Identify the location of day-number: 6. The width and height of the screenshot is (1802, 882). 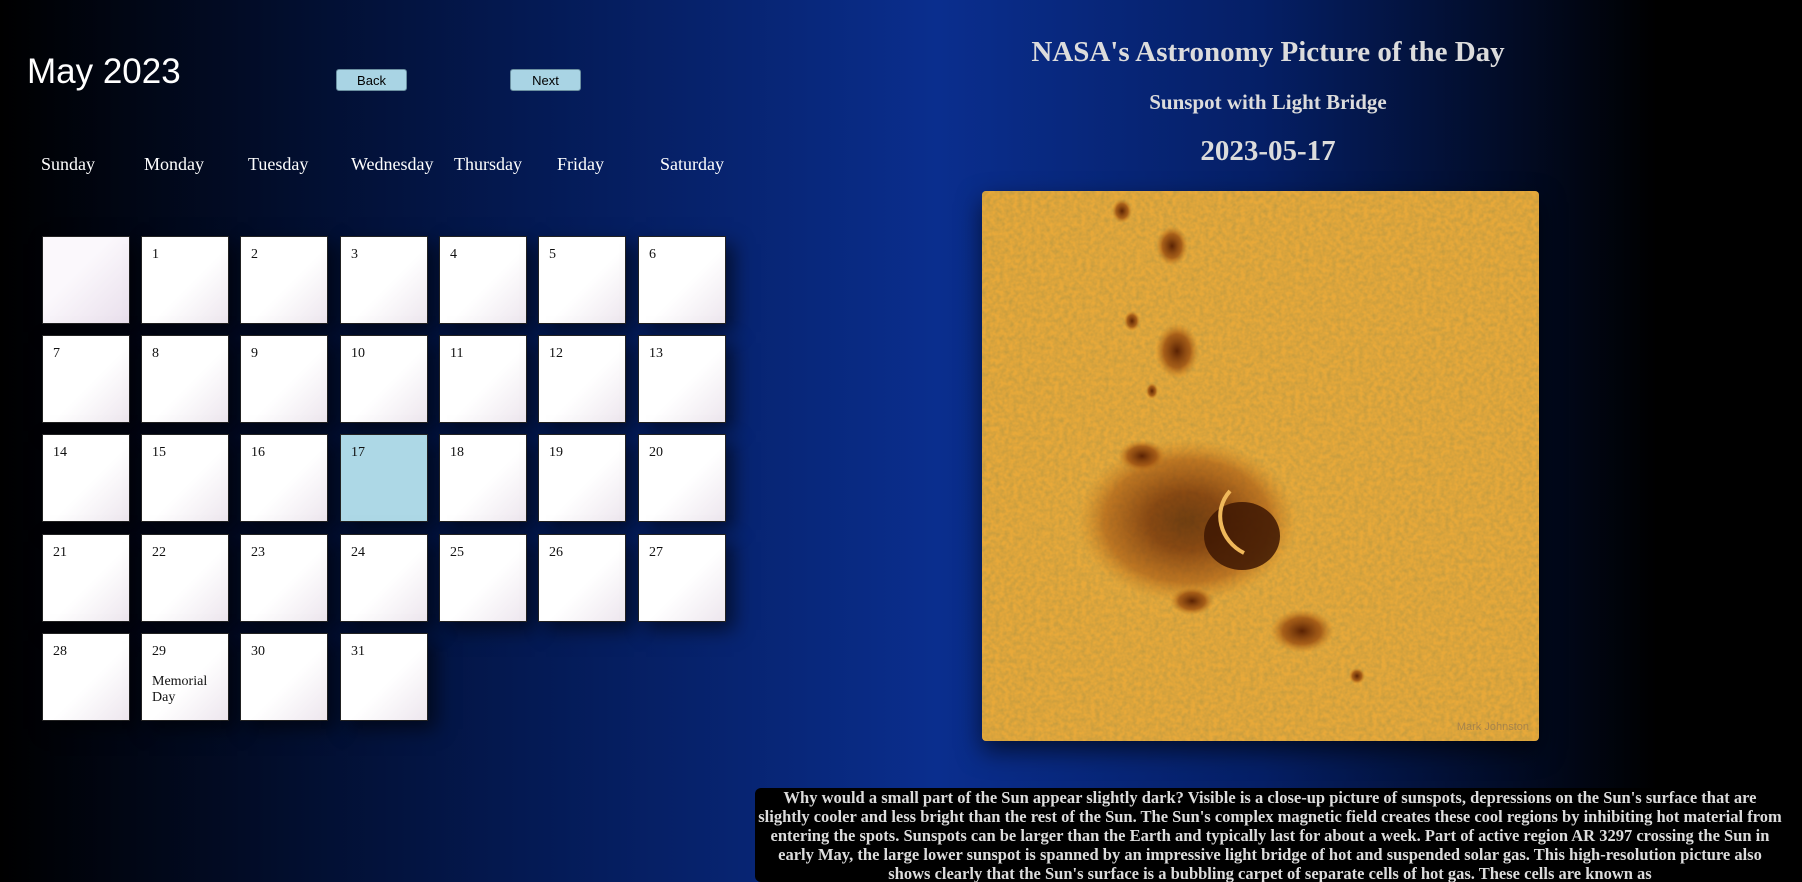
(652, 254).